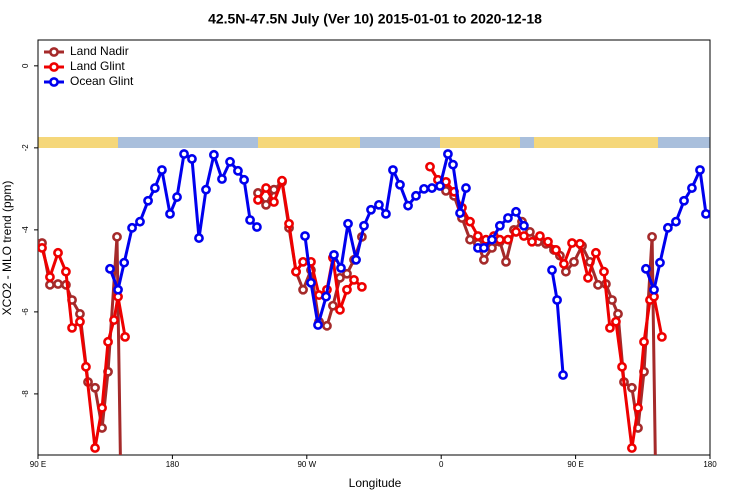 This screenshot has height=500, width=750. Describe the element at coordinates (710, 464) in the screenshot. I see `x-tick-label: 180` at that location.